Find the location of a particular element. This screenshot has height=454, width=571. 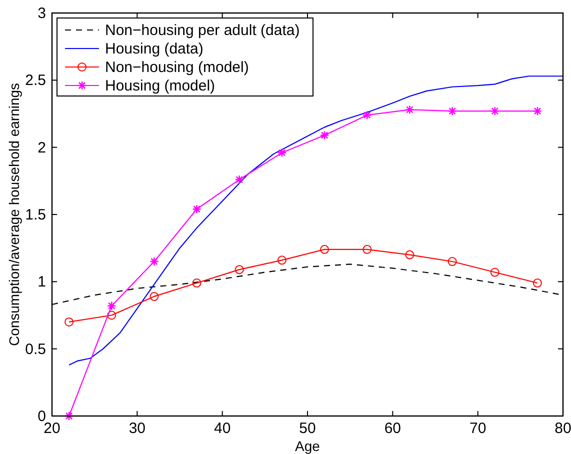

x-tick-label: 40 is located at coordinates (222, 428).